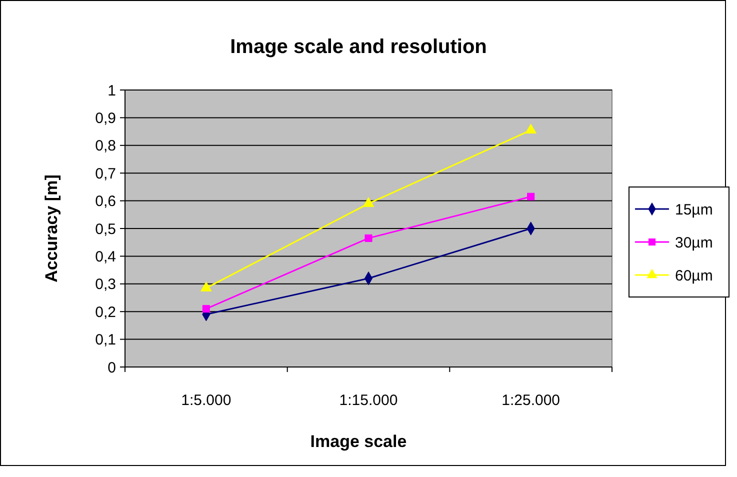 The image size is (737, 477). Describe the element at coordinates (105, 229) in the screenshot. I see `y-tick-label: 0,5` at that location.